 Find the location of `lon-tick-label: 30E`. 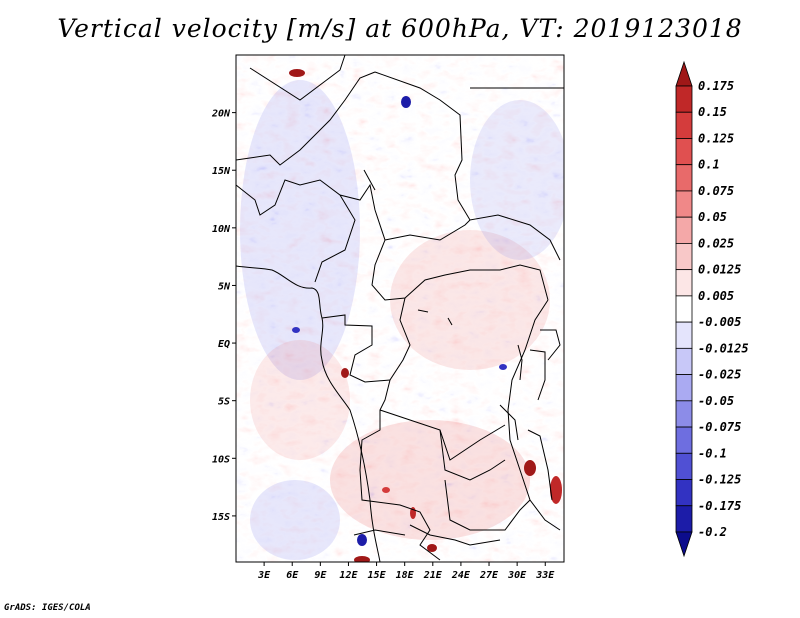

lon-tick-label: 30E is located at coordinates (517, 575).